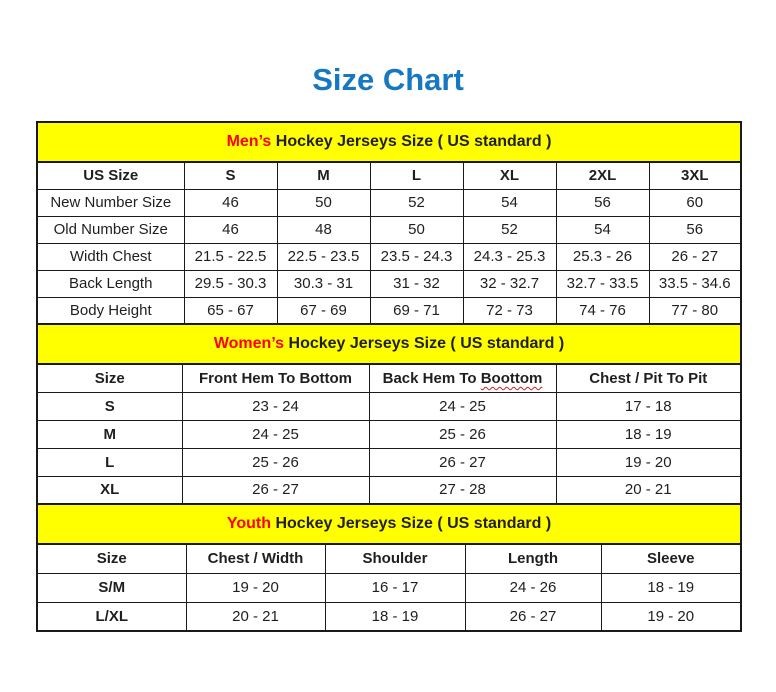 The image size is (776, 692). Describe the element at coordinates (416, 283) in the screenshot. I see `data-cell: 31 - 32` at that location.